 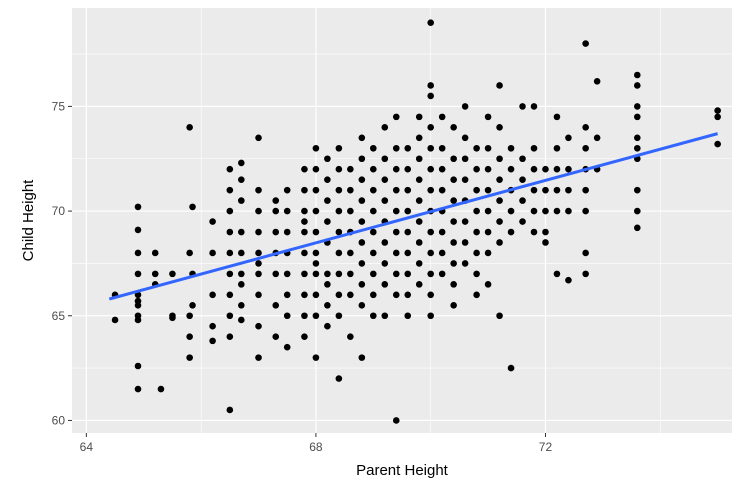 I want to click on y-tick-label: 75, so click(x=59, y=106).